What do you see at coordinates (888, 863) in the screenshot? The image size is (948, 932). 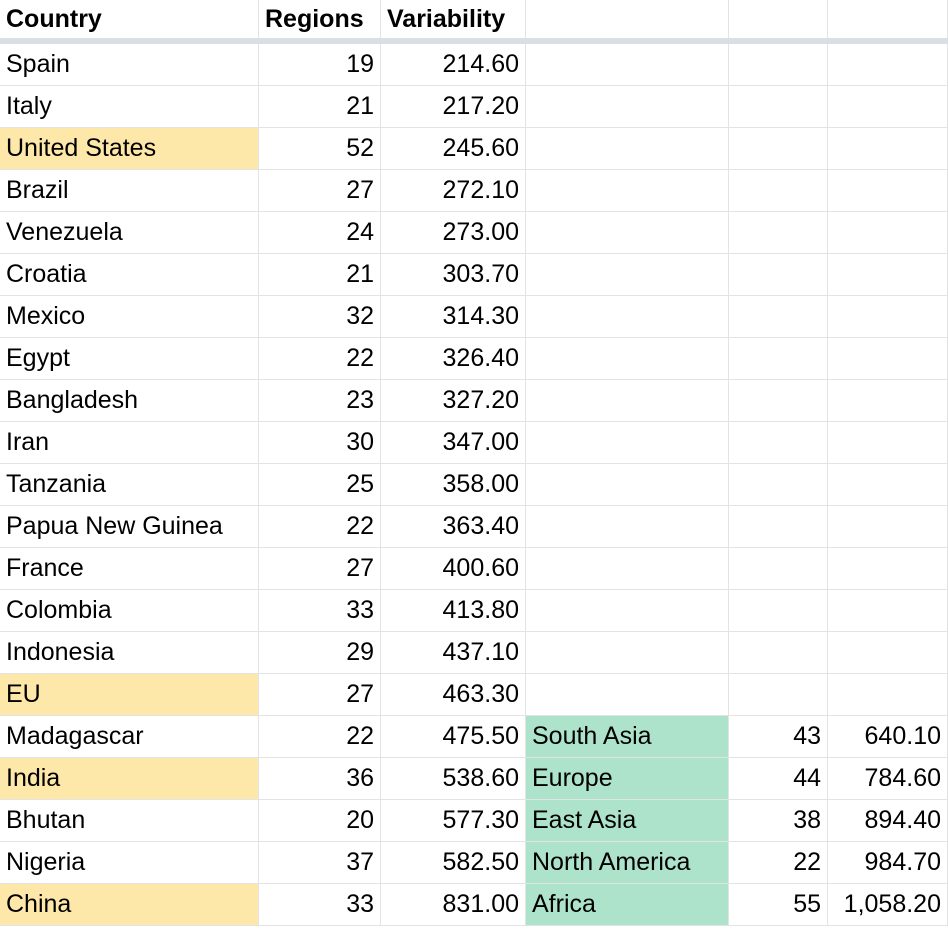 I see `cell-group-value: 984.70` at bounding box center [888, 863].